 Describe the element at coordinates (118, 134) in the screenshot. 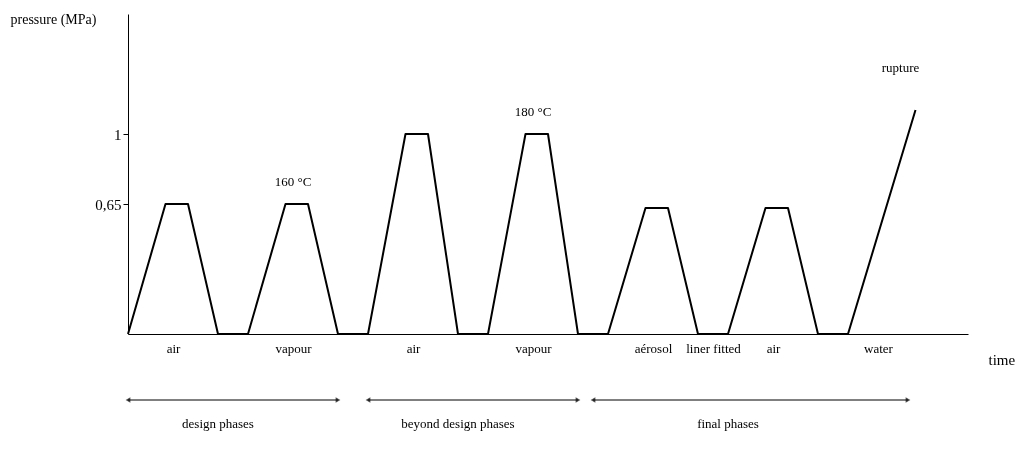

I see `y-tick-label: 1` at that location.